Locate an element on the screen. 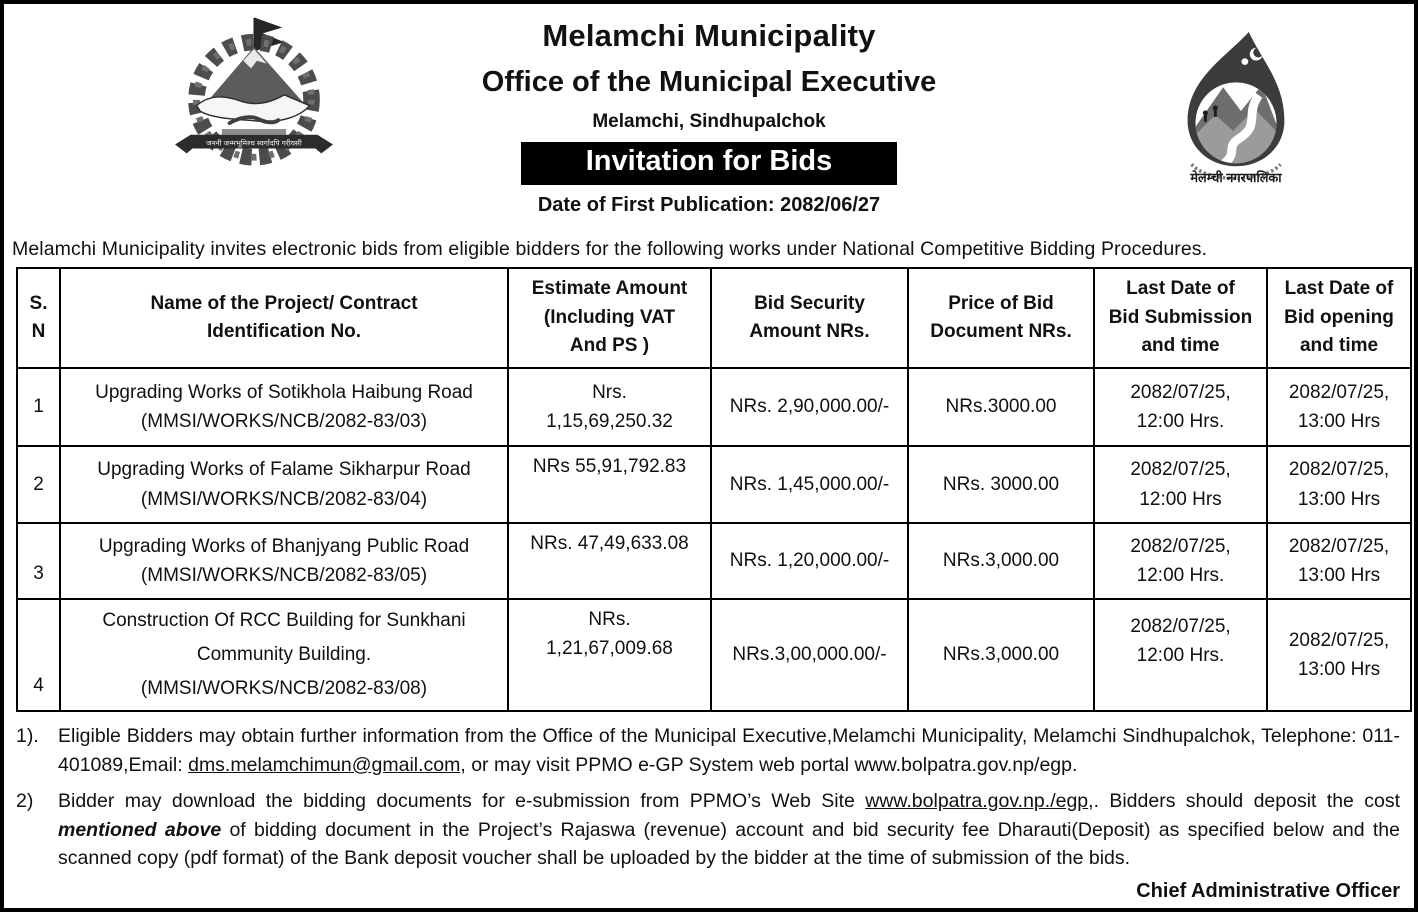 This screenshot has width=1418, height=912. cell-security: NRs.3,00,000.00/- is located at coordinates (809, 655).